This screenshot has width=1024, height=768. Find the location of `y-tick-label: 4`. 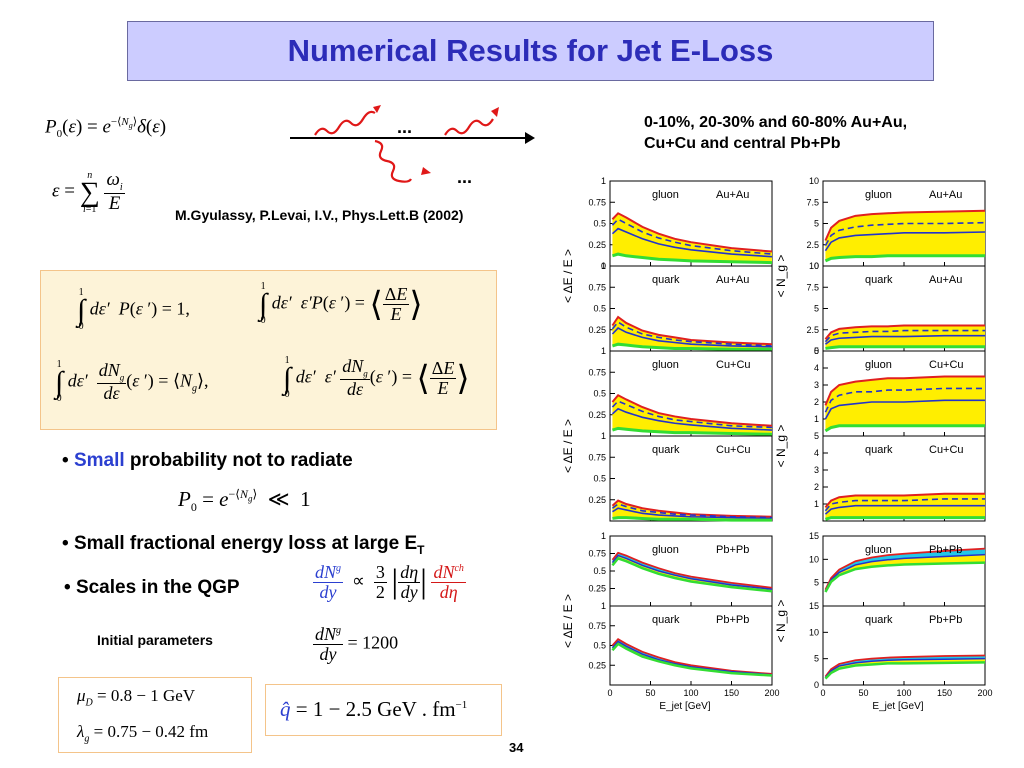

y-tick-label: 4 is located at coordinates (816, 368).